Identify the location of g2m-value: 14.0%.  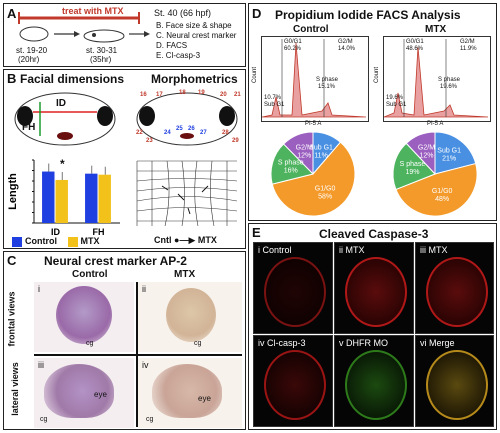
(347, 49).